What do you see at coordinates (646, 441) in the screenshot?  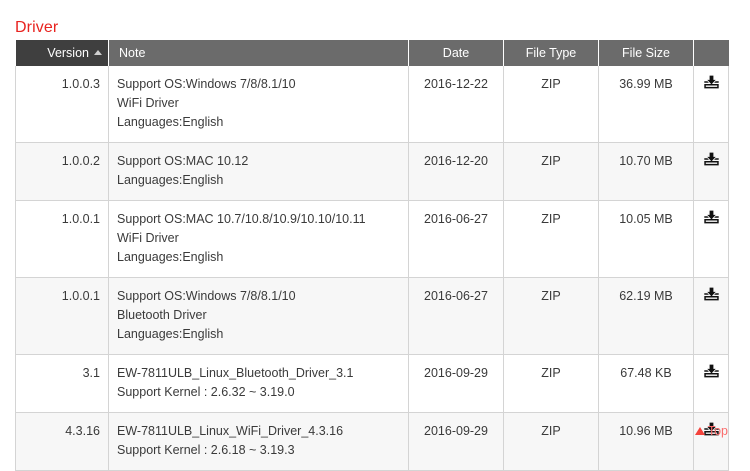 I see `cell-file-size: 10.96 MB` at bounding box center [646, 441].